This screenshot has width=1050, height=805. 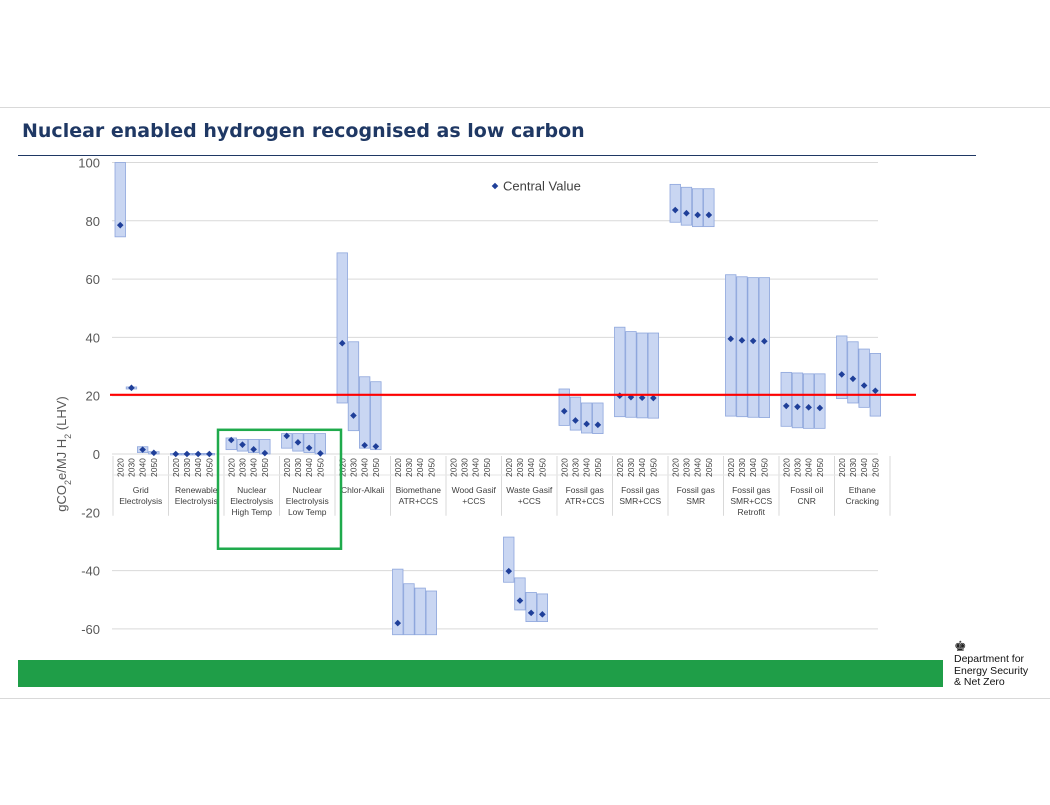 What do you see at coordinates (542, 186) in the screenshot?
I see `legend-label: Central Value` at bounding box center [542, 186].